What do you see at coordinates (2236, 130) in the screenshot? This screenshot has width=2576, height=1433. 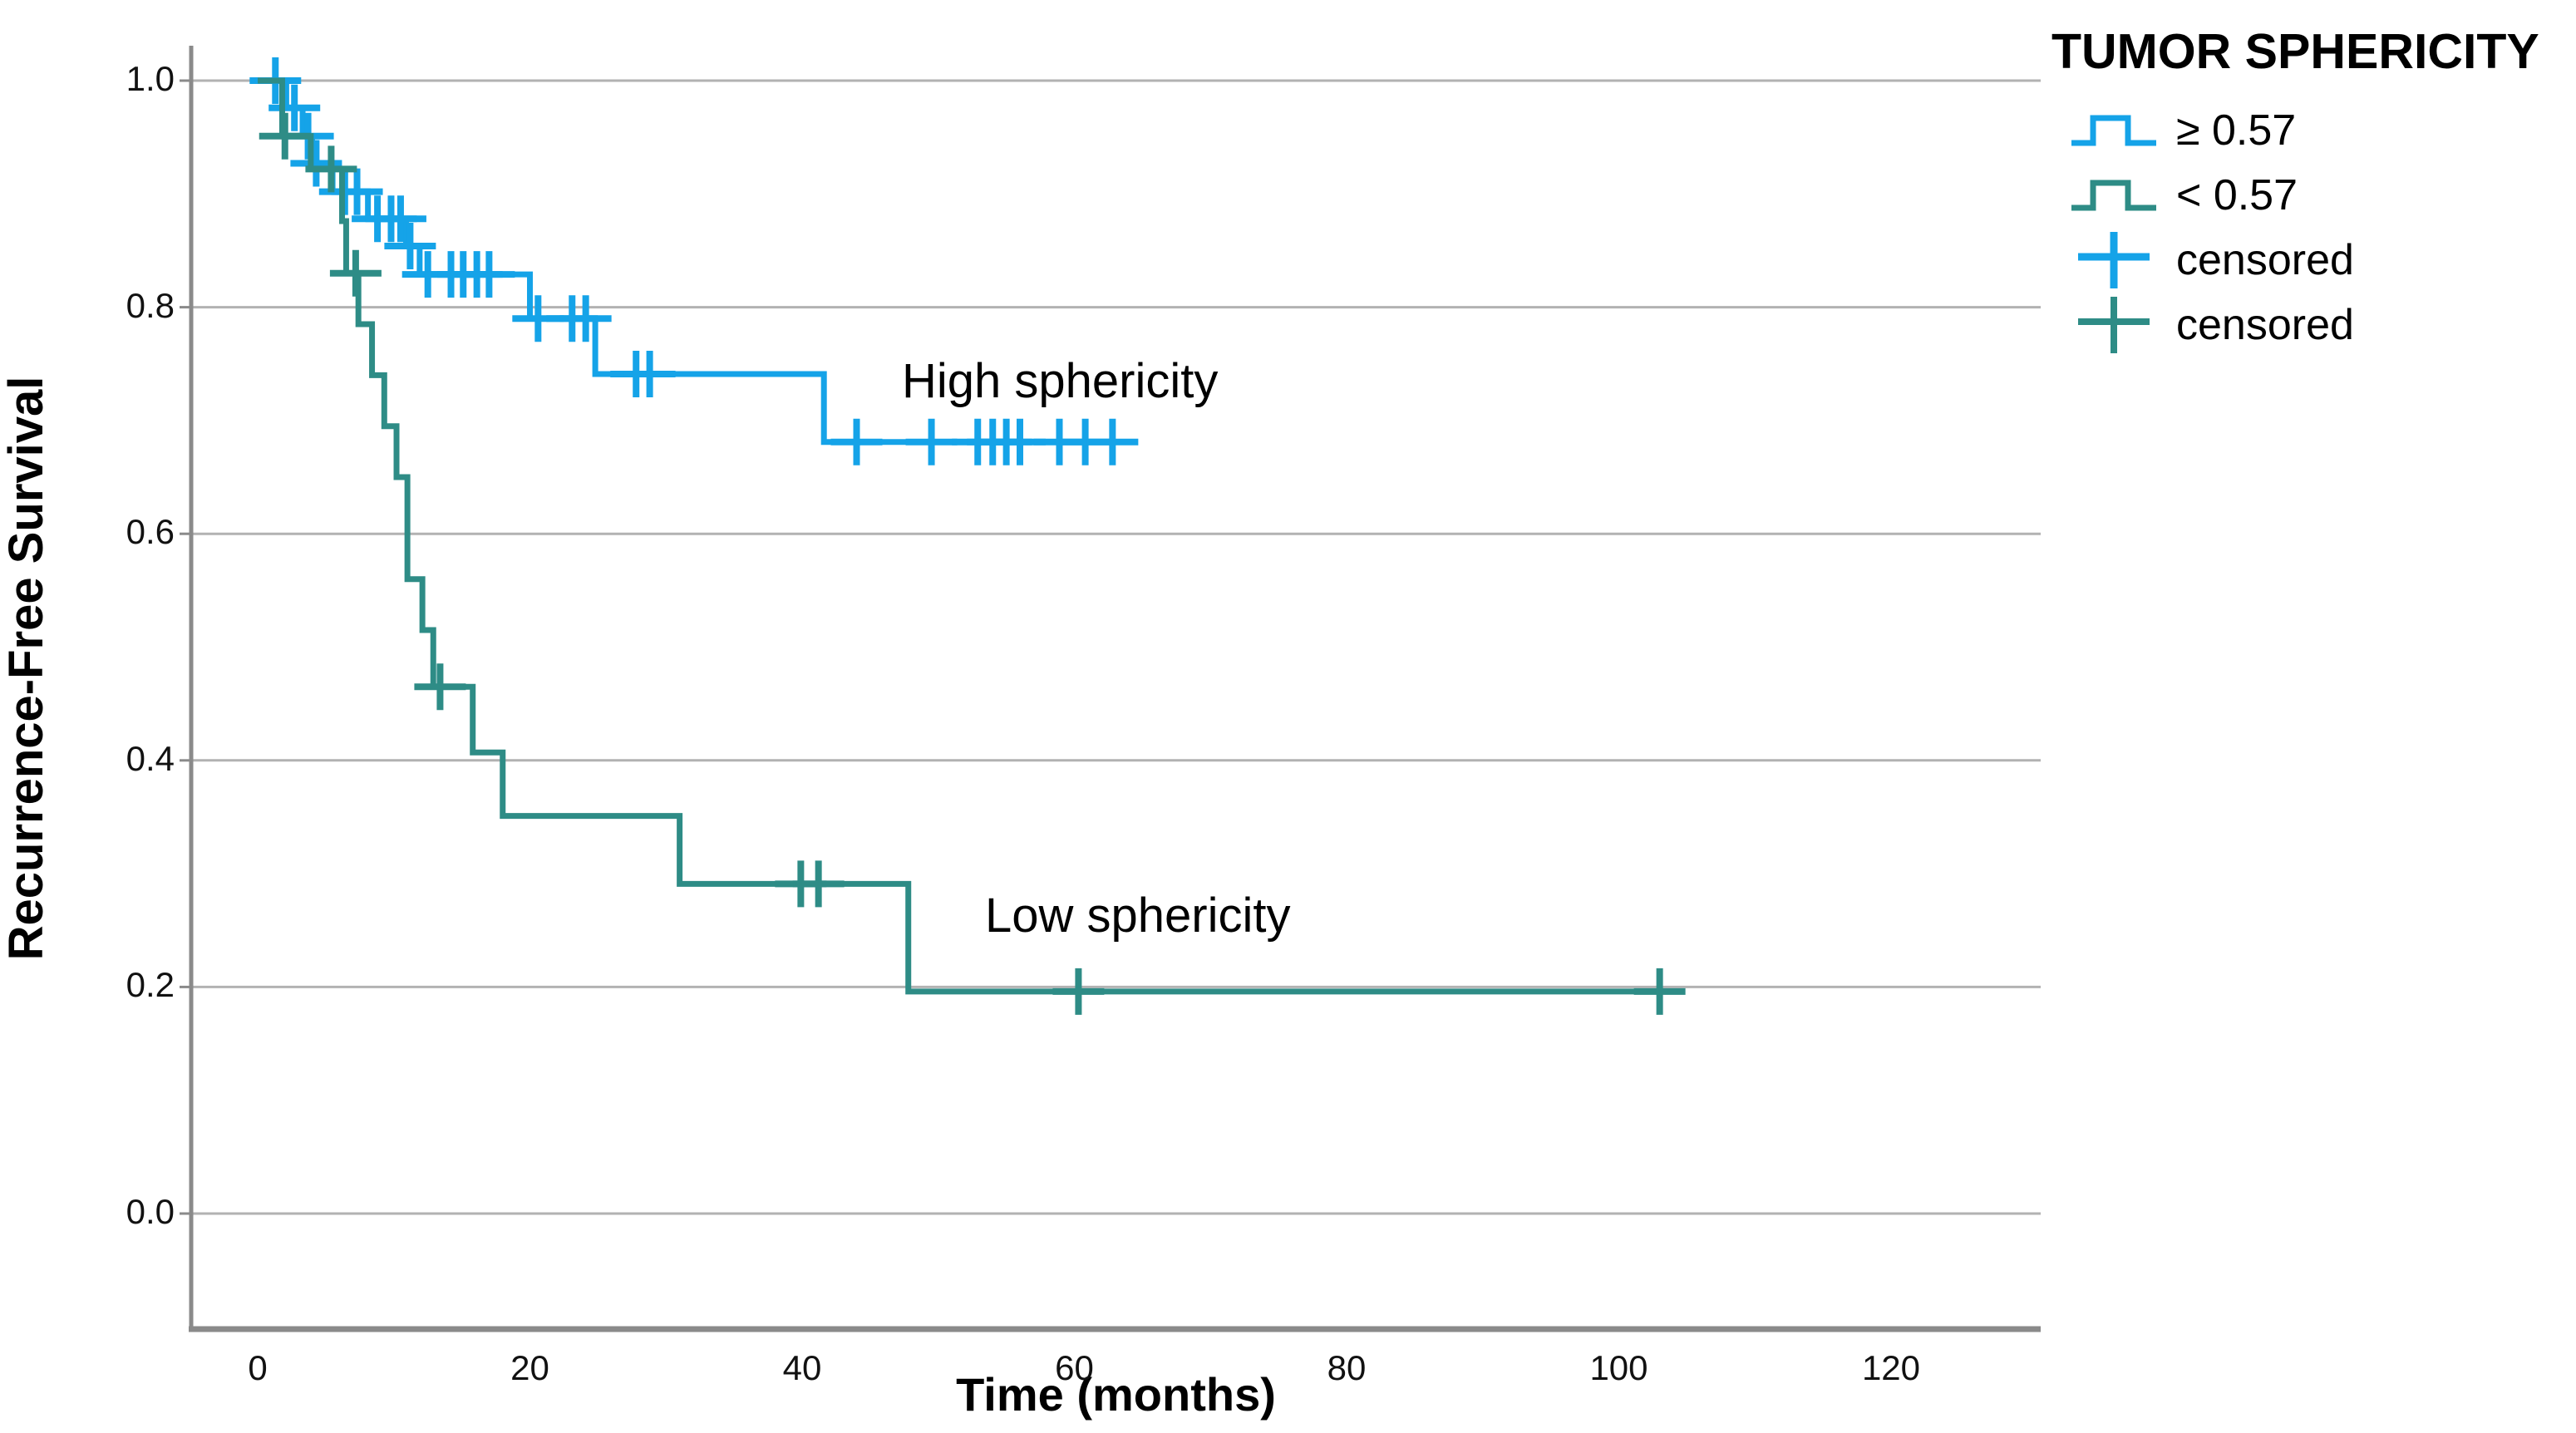 I see `legend-item-label: ≥ 0.57` at bounding box center [2236, 130].